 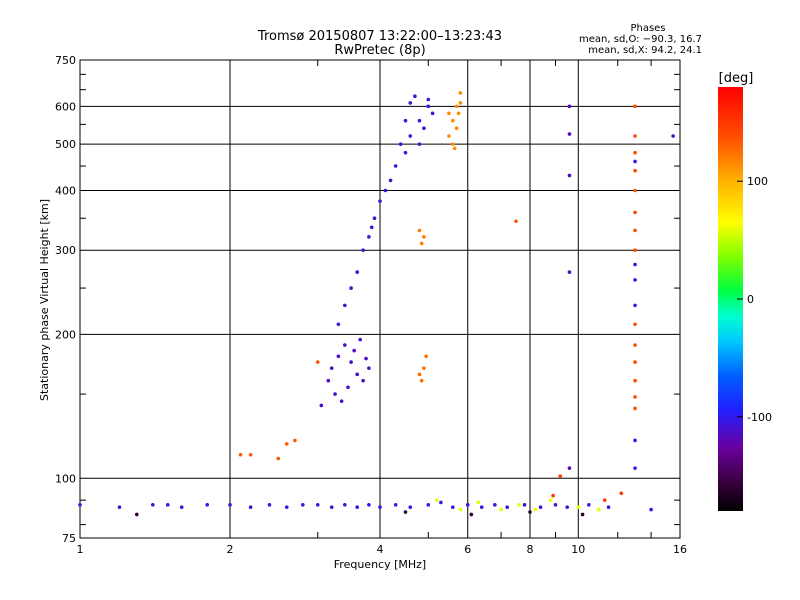 I want to click on y-tick-label: 75, so click(x=69, y=538).